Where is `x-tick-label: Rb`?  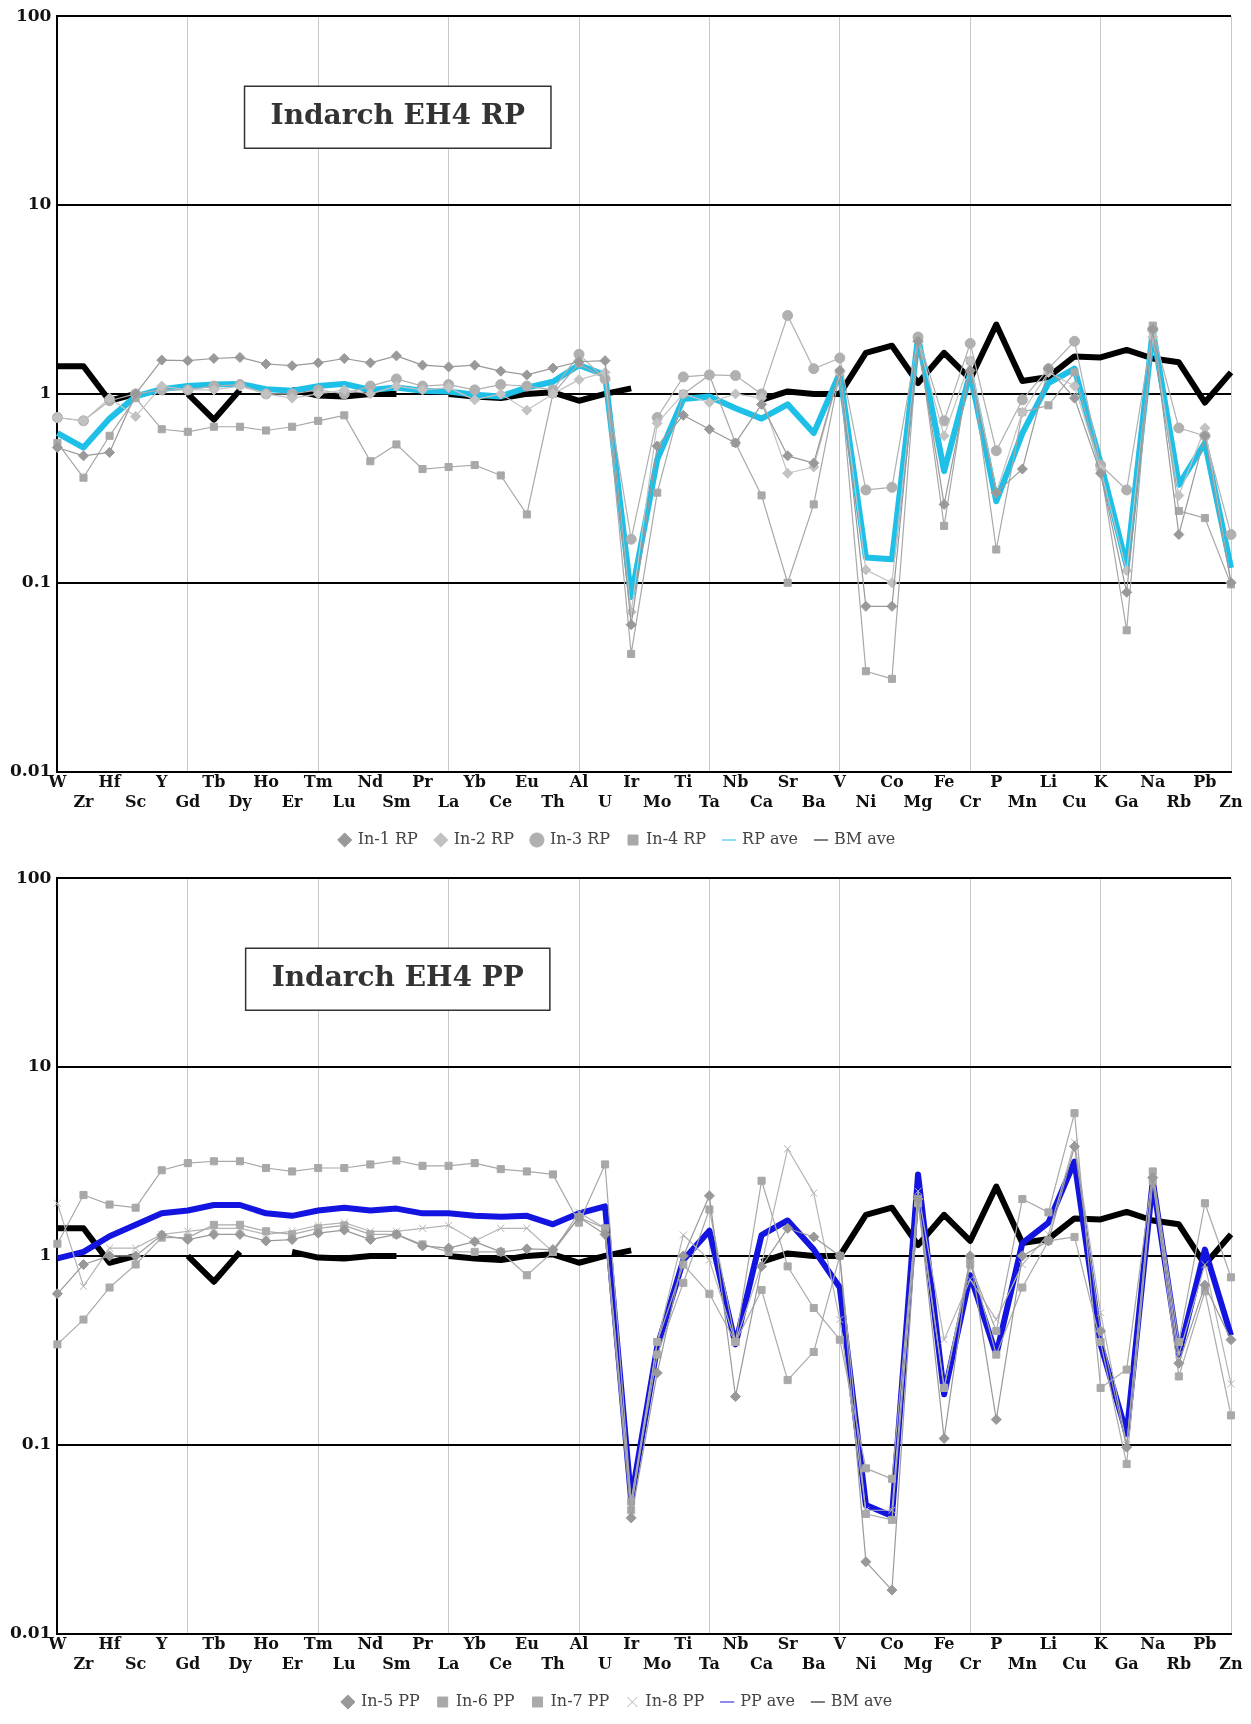 x-tick-label: Rb is located at coordinates (1179, 801).